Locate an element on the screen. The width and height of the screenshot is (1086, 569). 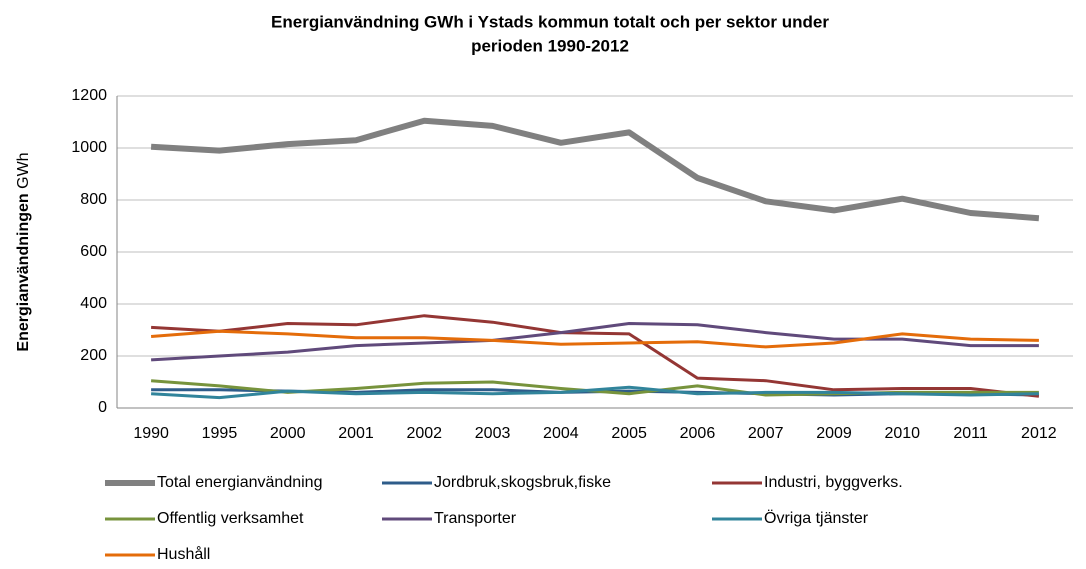
x-tick-label: 1990 is located at coordinates (151, 433).